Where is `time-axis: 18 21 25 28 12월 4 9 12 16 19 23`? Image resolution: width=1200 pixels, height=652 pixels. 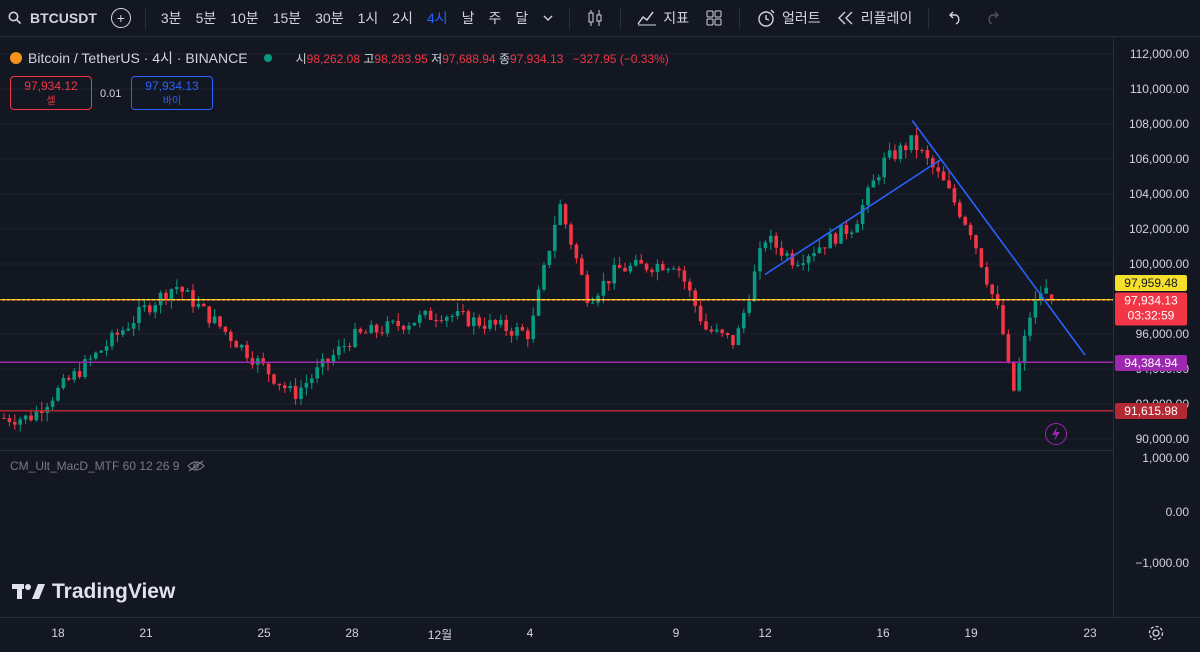 time-axis: 18 21 25 28 12월 4 9 12 16 19 23 is located at coordinates (600, 634).